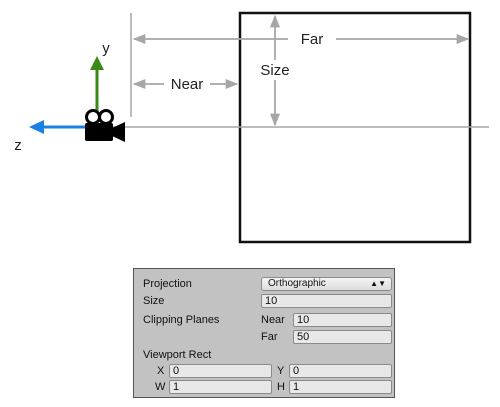  I want to click on y-axis-label: y, so click(106, 48).